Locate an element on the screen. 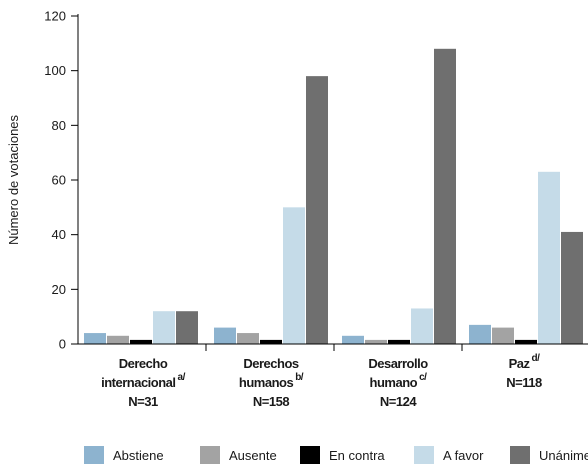 This screenshot has width=588, height=468. footnote-marker: a/ is located at coordinates (182, 377).